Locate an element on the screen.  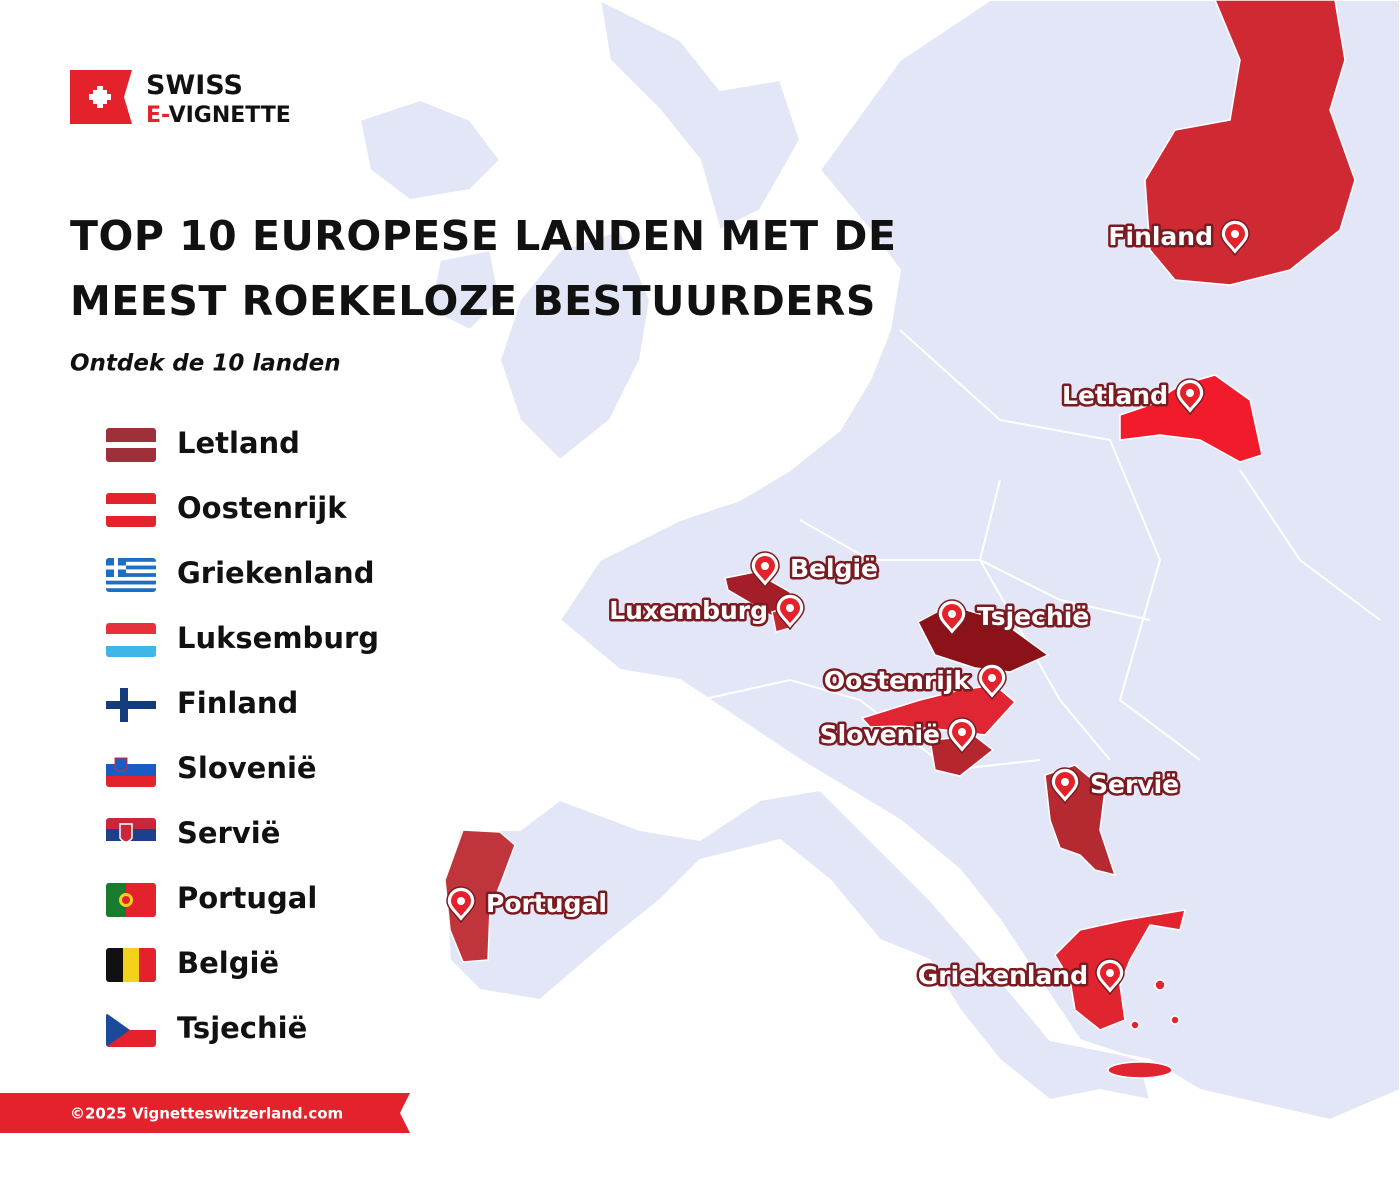
map-label: Letland is located at coordinates (1115, 395).